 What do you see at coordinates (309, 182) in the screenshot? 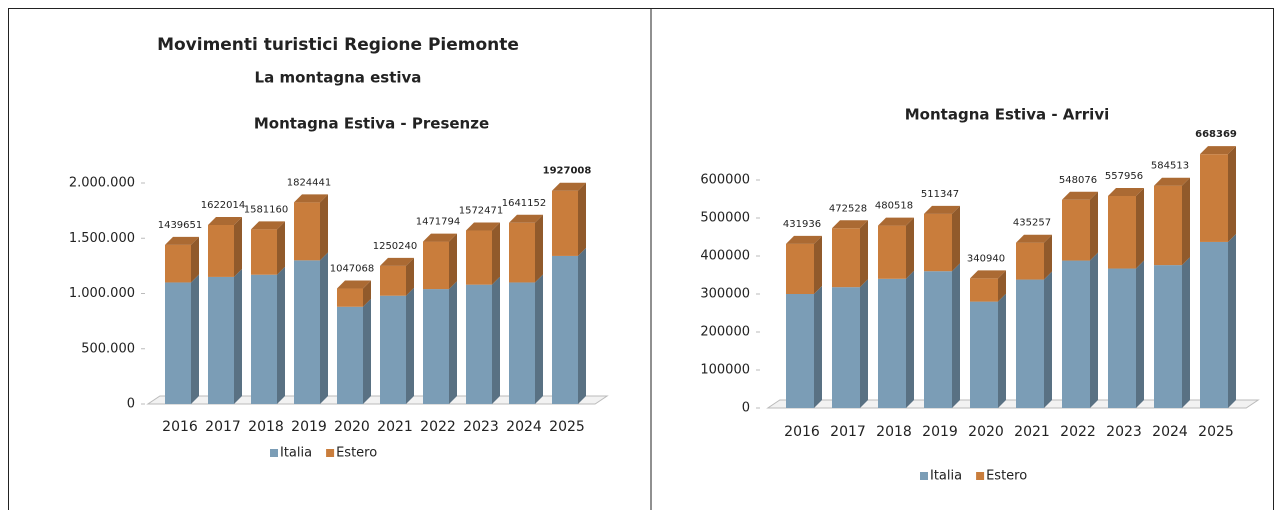
I see `total-label: 1824441` at bounding box center [309, 182].